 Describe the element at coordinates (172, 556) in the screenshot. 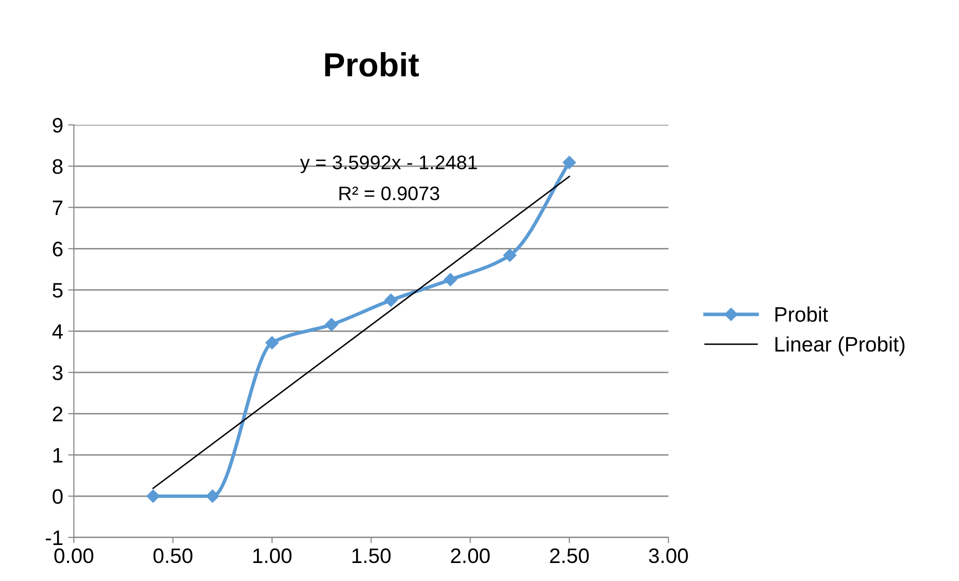

I see `x-tick-label: 0.50` at that location.